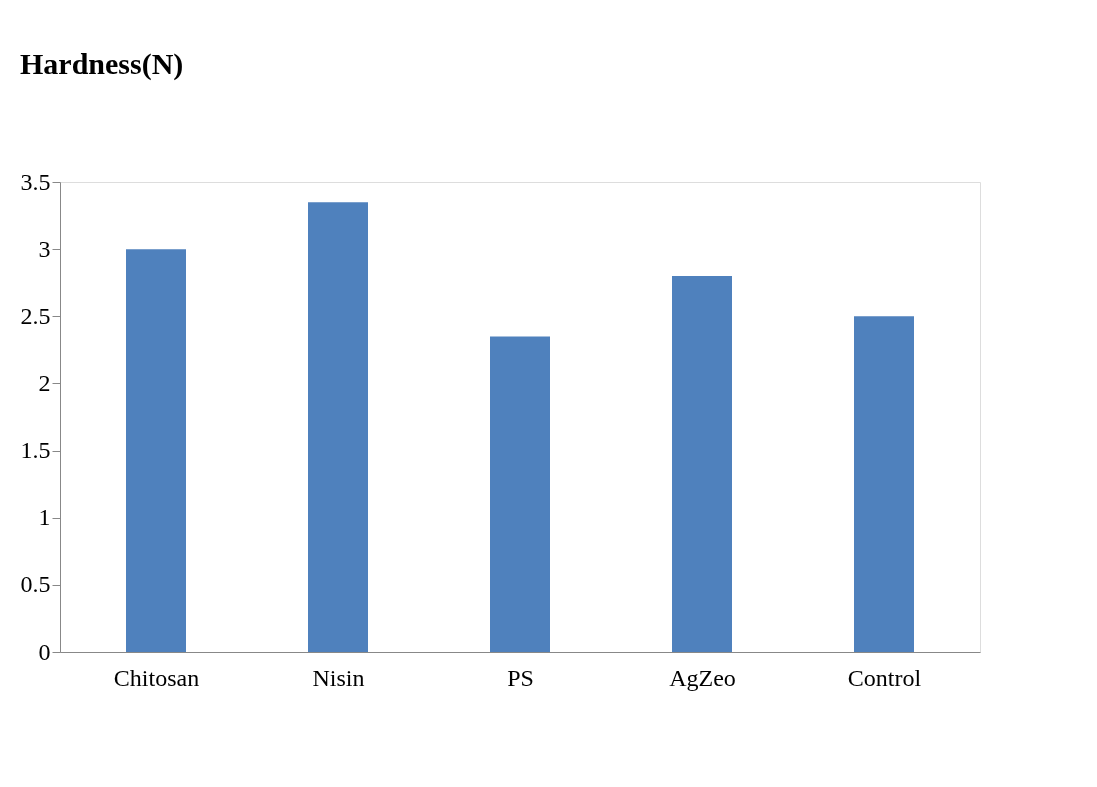  What do you see at coordinates (44, 248) in the screenshot?
I see `y-tick-label: 3` at bounding box center [44, 248].